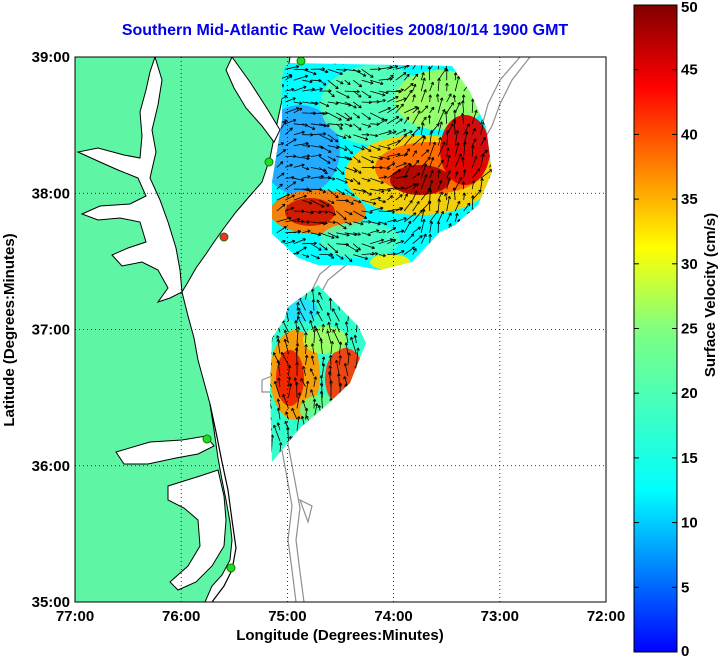 The image size is (724, 659). What do you see at coordinates (224, 237) in the screenshot?
I see `station-wood` at bounding box center [224, 237].